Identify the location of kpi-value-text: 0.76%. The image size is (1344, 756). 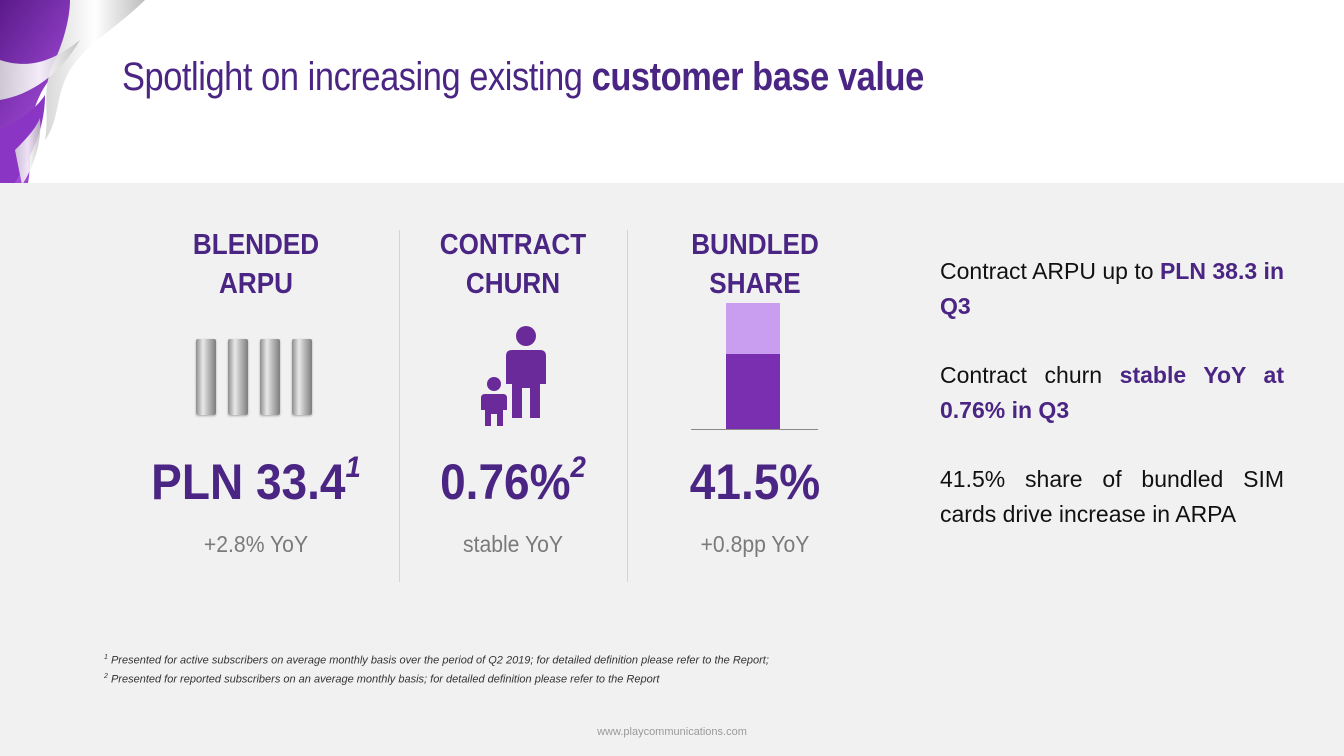
(505, 482).